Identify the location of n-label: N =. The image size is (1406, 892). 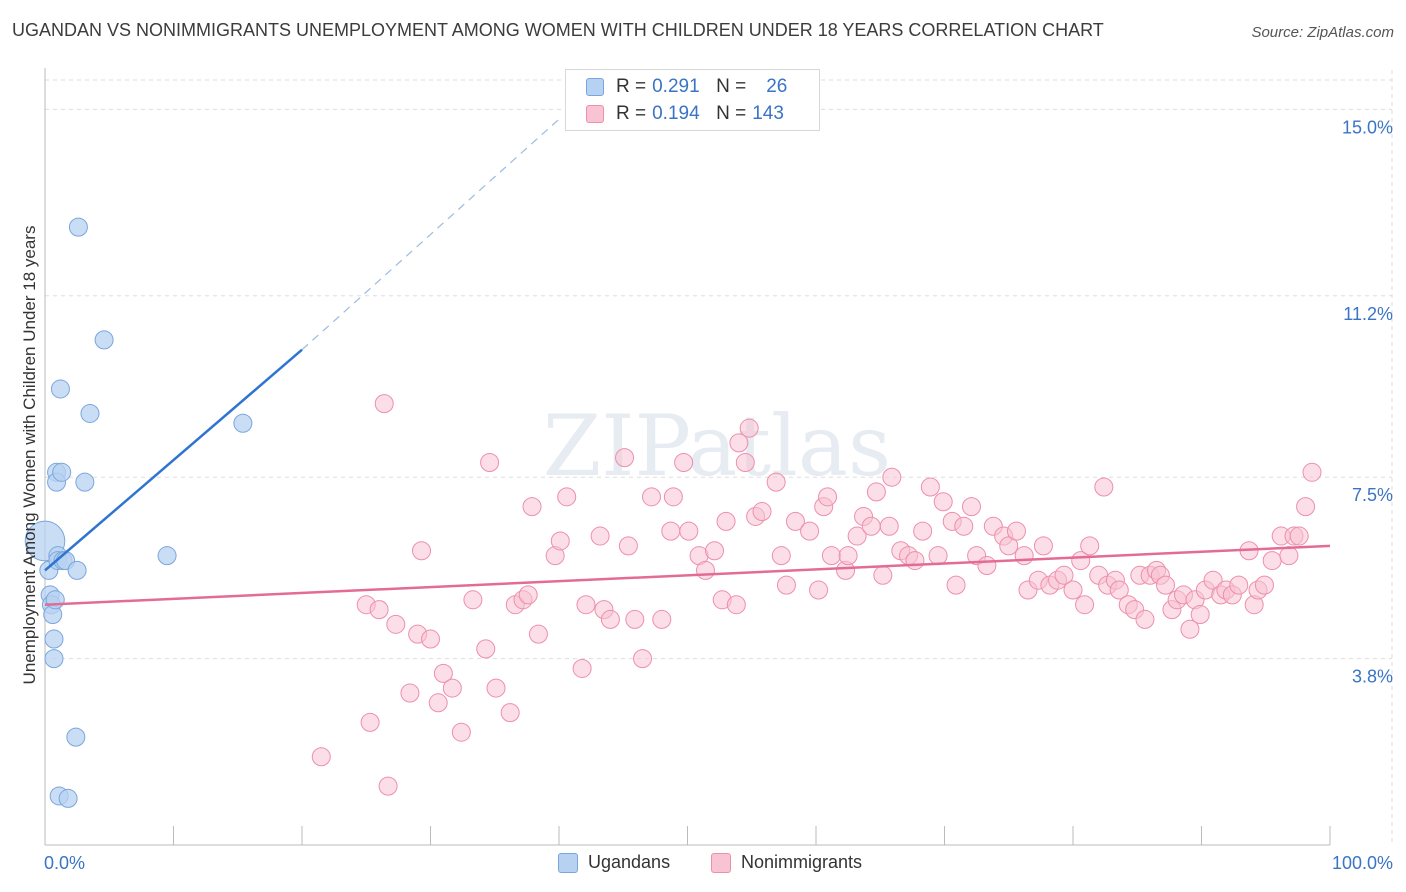
(731, 113).